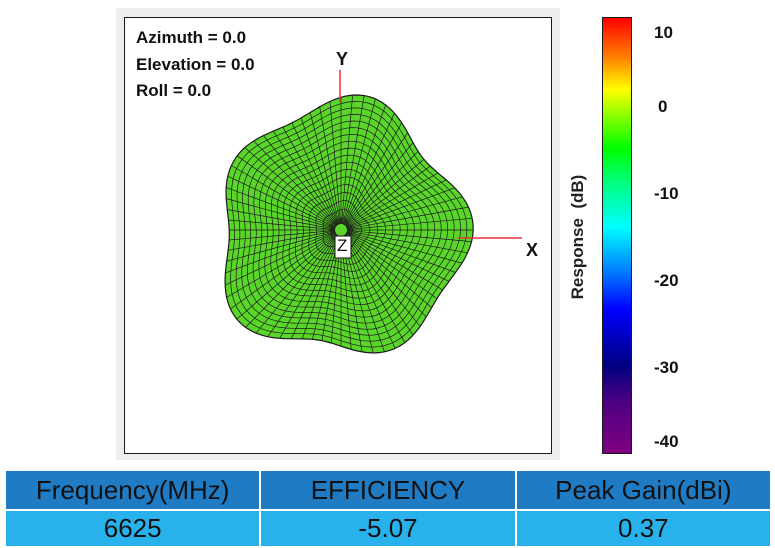  What do you see at coordinates (342, 59) in the screenshot?
I see `y-axis-label: Y` at bounding box center [342, 59].